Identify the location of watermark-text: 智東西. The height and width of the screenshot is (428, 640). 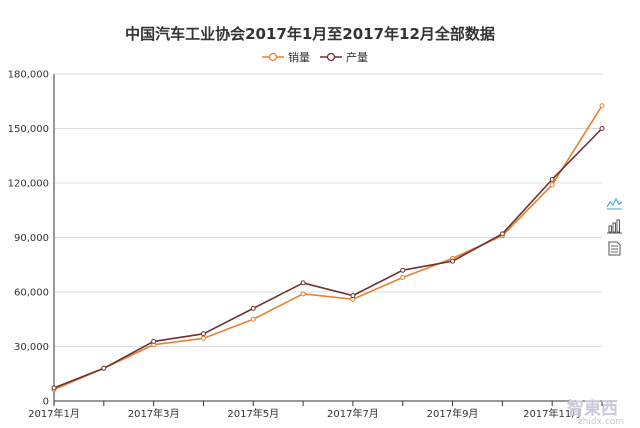
(592, 408).